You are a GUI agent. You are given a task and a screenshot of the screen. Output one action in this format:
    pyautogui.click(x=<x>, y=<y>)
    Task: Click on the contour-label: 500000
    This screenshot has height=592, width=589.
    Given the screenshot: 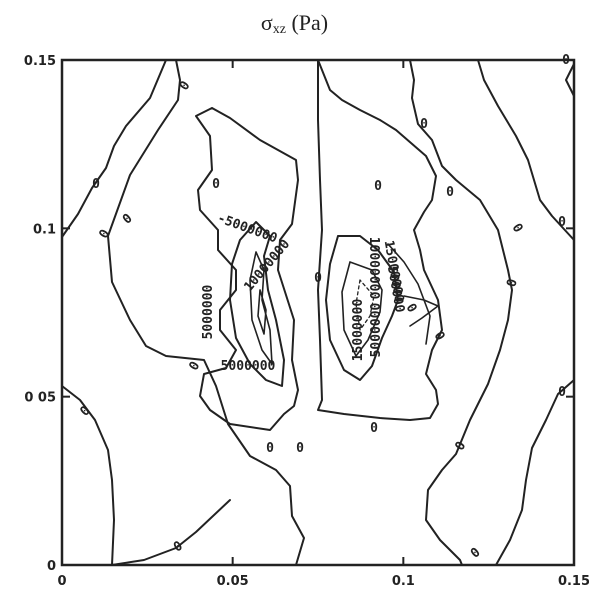 What is the action you would take?
    pyautogui.click(x=395, y=289)
    